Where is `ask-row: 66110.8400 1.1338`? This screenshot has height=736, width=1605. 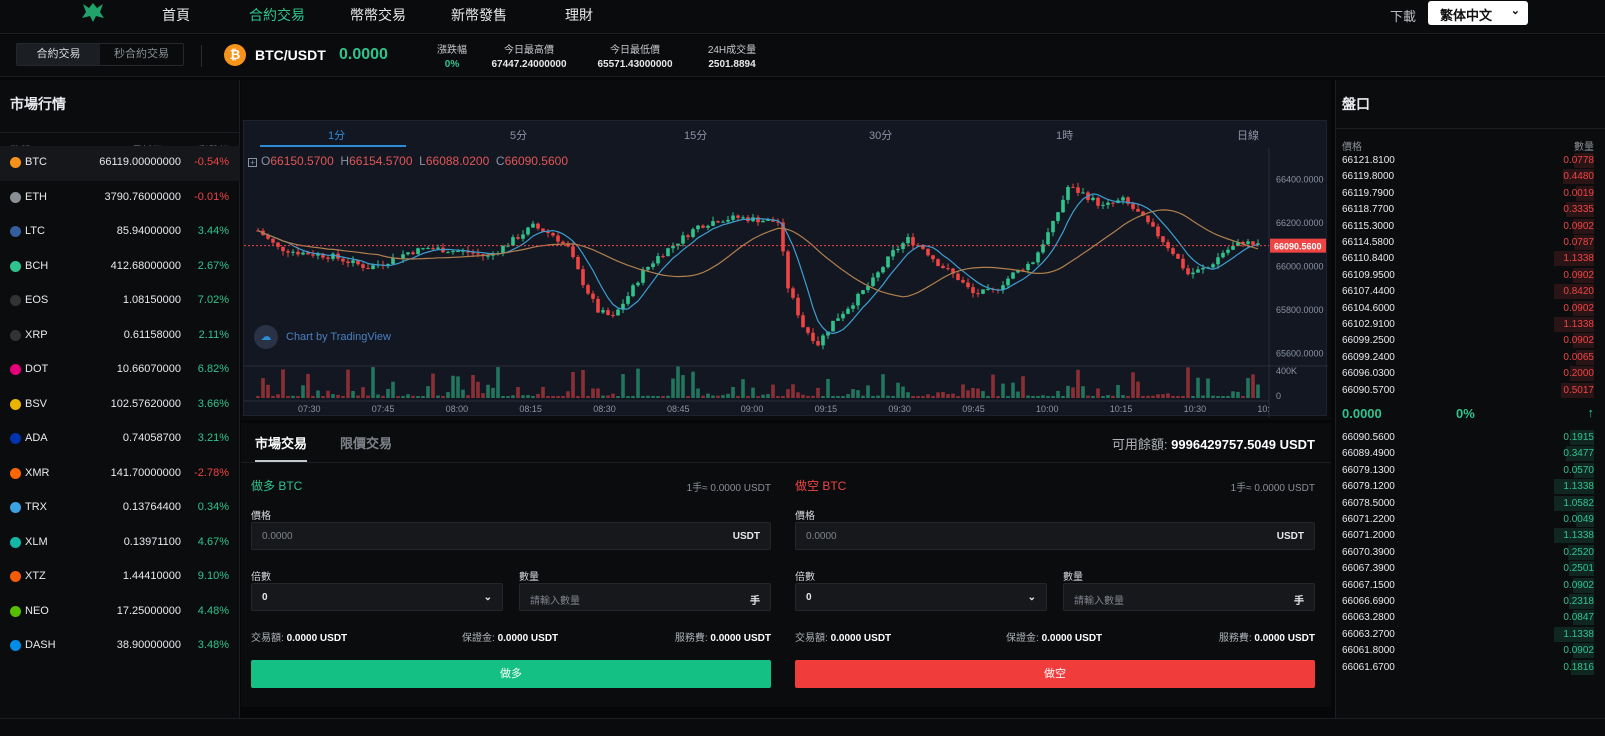 ask-row: 66110.8400 1.1338 is located at coordinates (1470, 259).